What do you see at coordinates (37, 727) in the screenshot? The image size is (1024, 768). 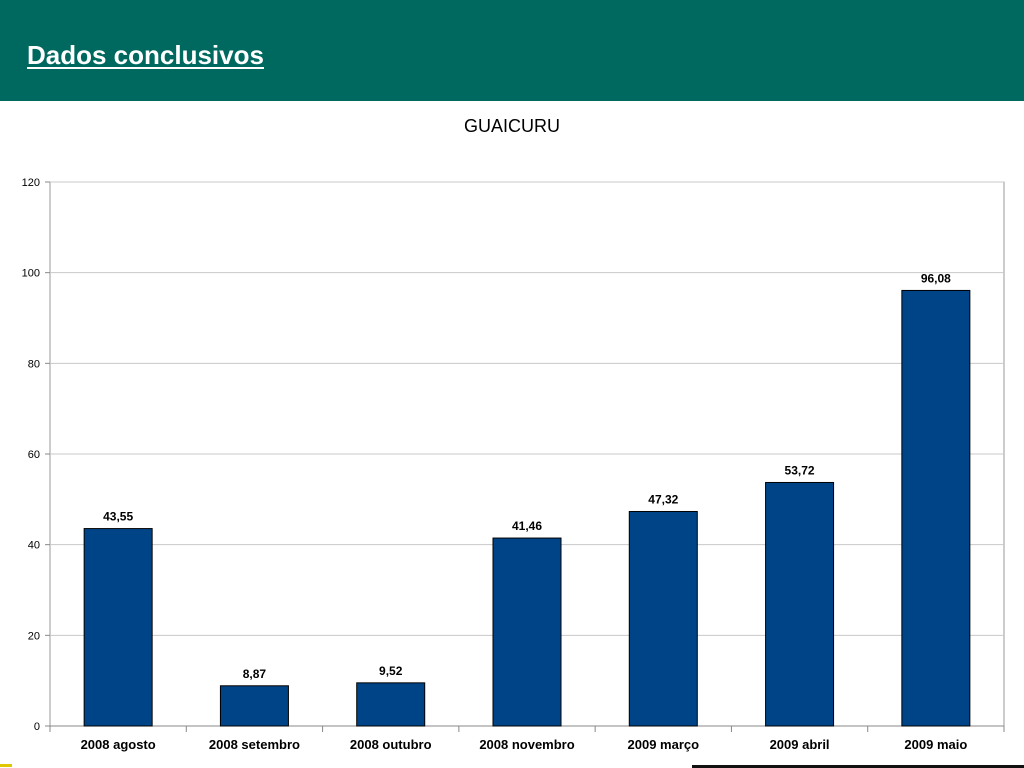 I see `y-tick-label: 0` at bounding box center [37, 727].